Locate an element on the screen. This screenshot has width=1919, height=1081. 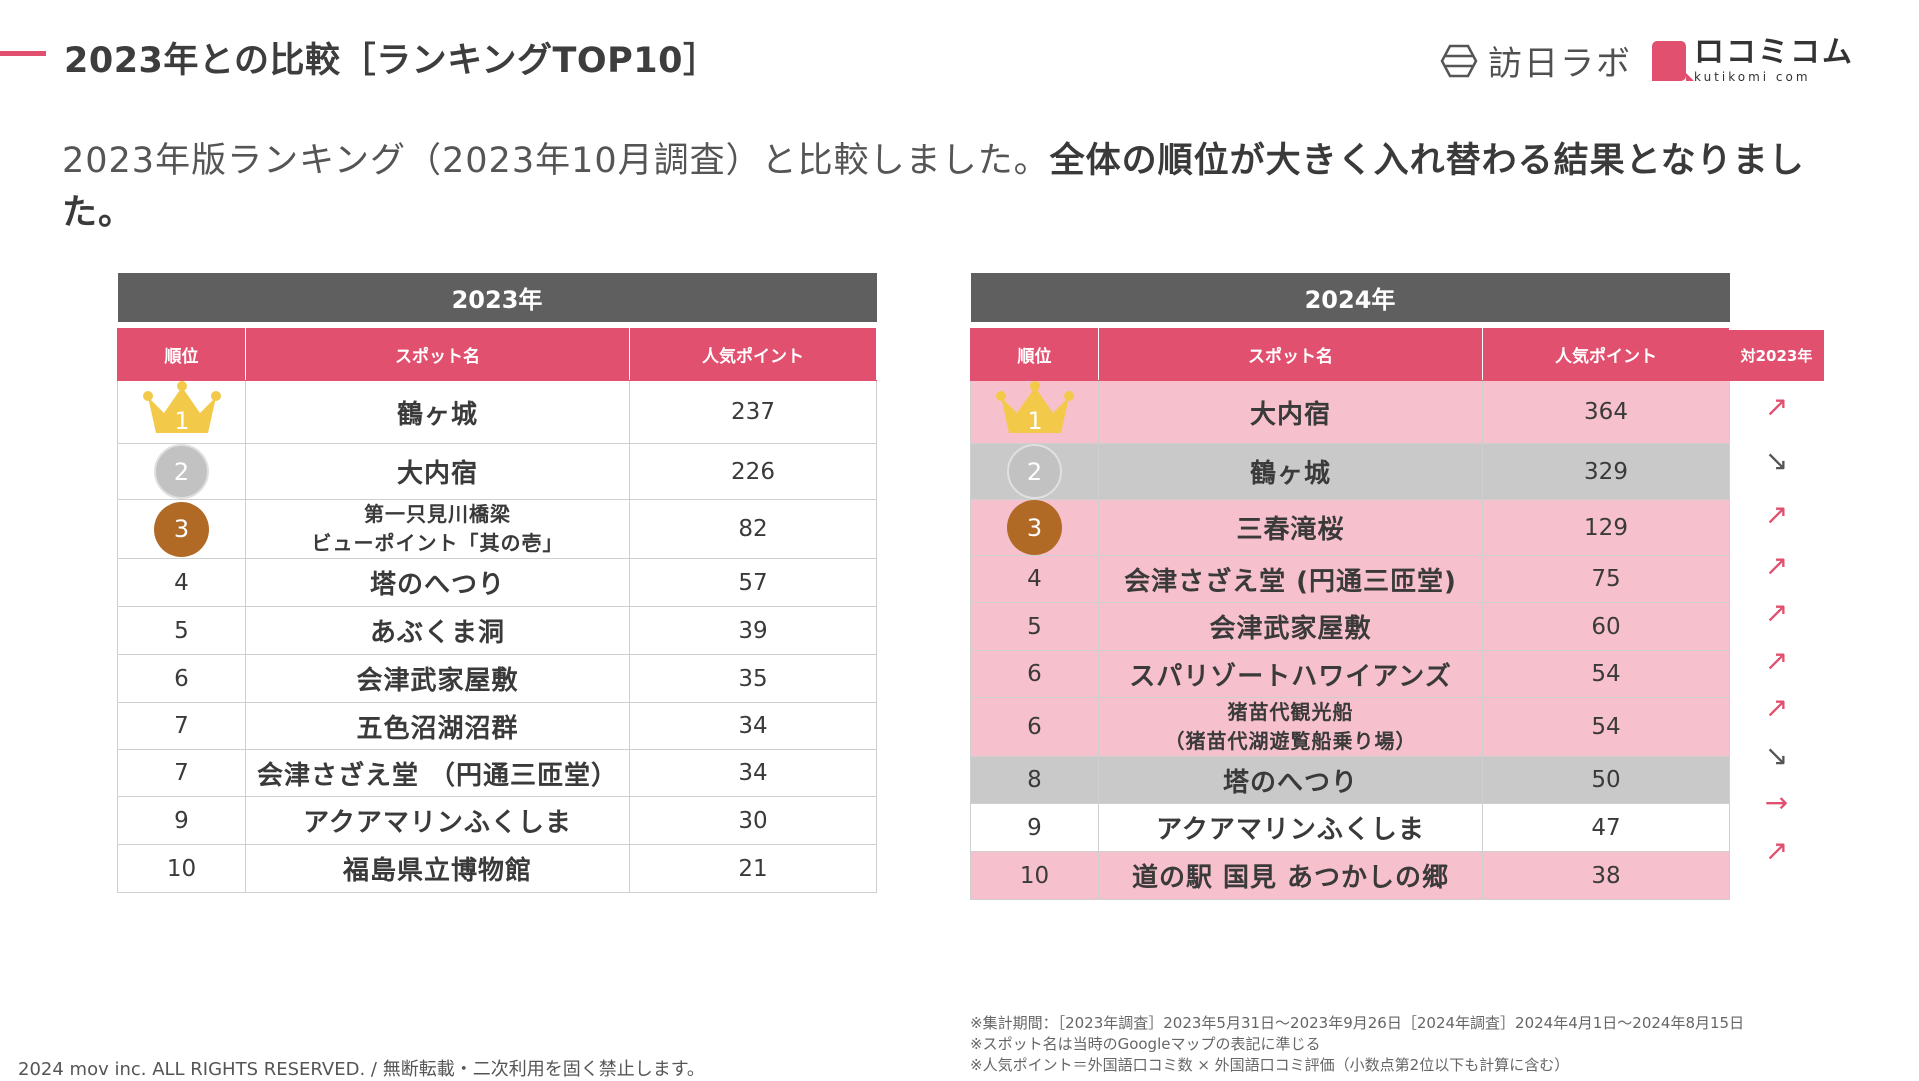
trend-arrow-icon: ↘ is located at coordinates (1776, 755).